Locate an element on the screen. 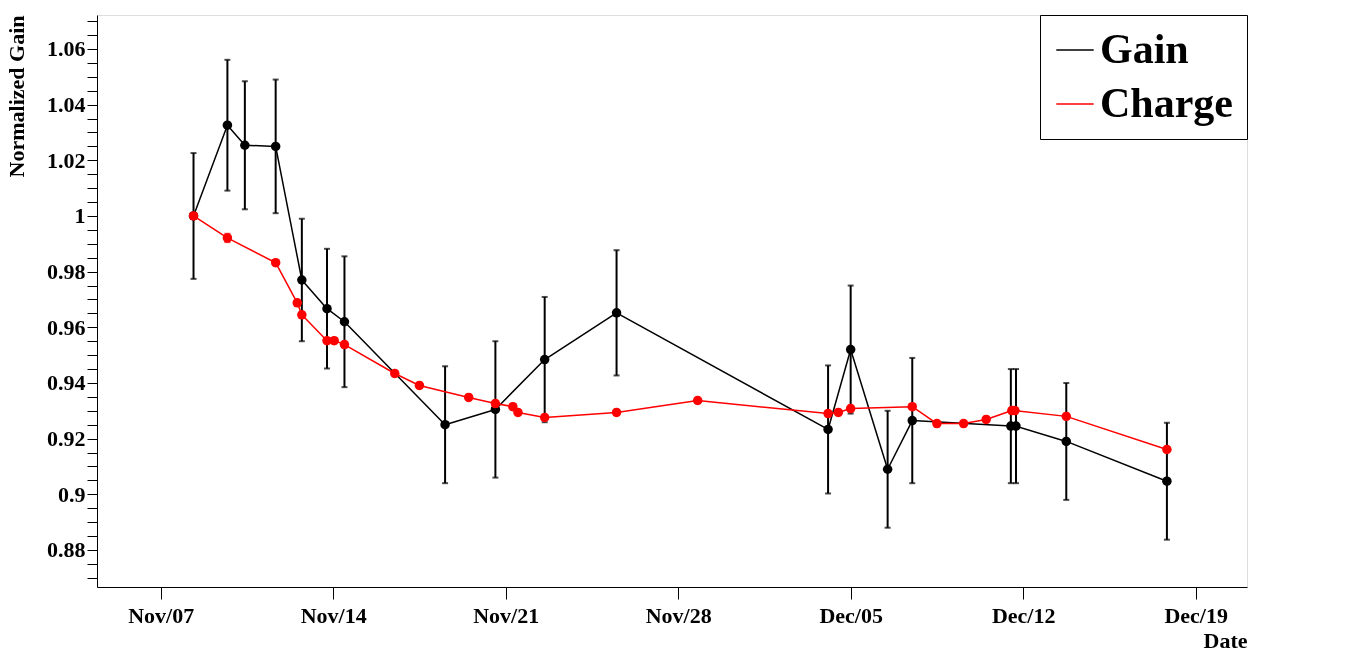  x-axis-title: Date is located at coordinates (1225, 640).